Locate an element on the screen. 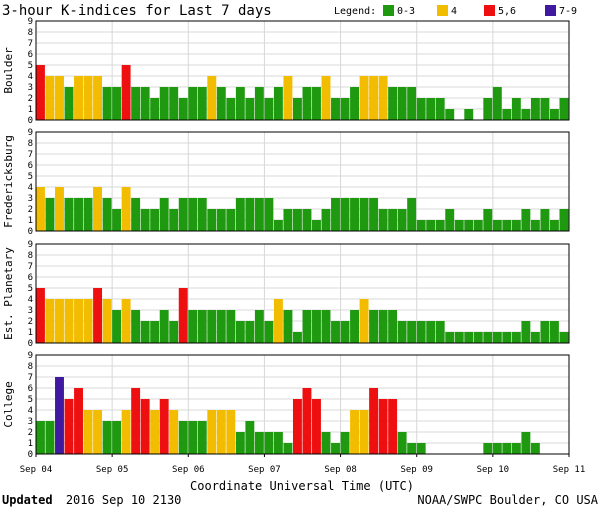  updated-value: 2016 Sep 10 2130 is located at coordinates (124, 500).